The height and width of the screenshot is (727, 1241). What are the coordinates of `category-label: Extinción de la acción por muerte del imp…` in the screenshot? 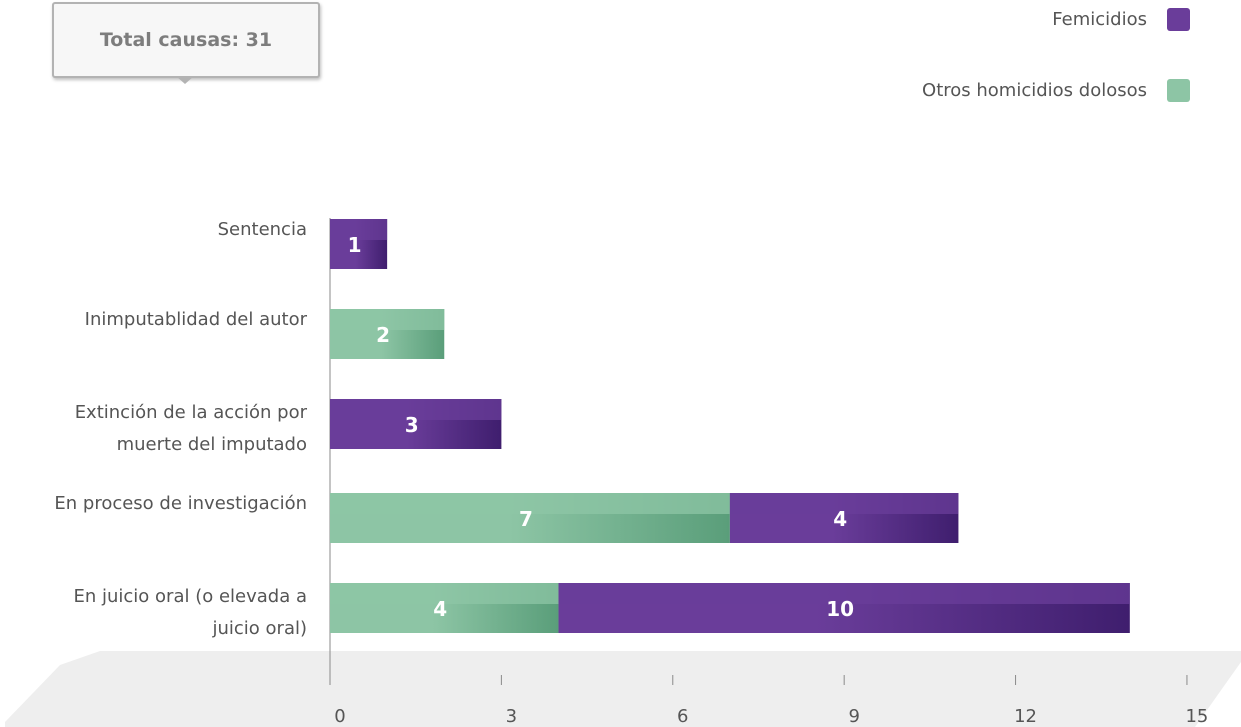 It's located at (191, 428).